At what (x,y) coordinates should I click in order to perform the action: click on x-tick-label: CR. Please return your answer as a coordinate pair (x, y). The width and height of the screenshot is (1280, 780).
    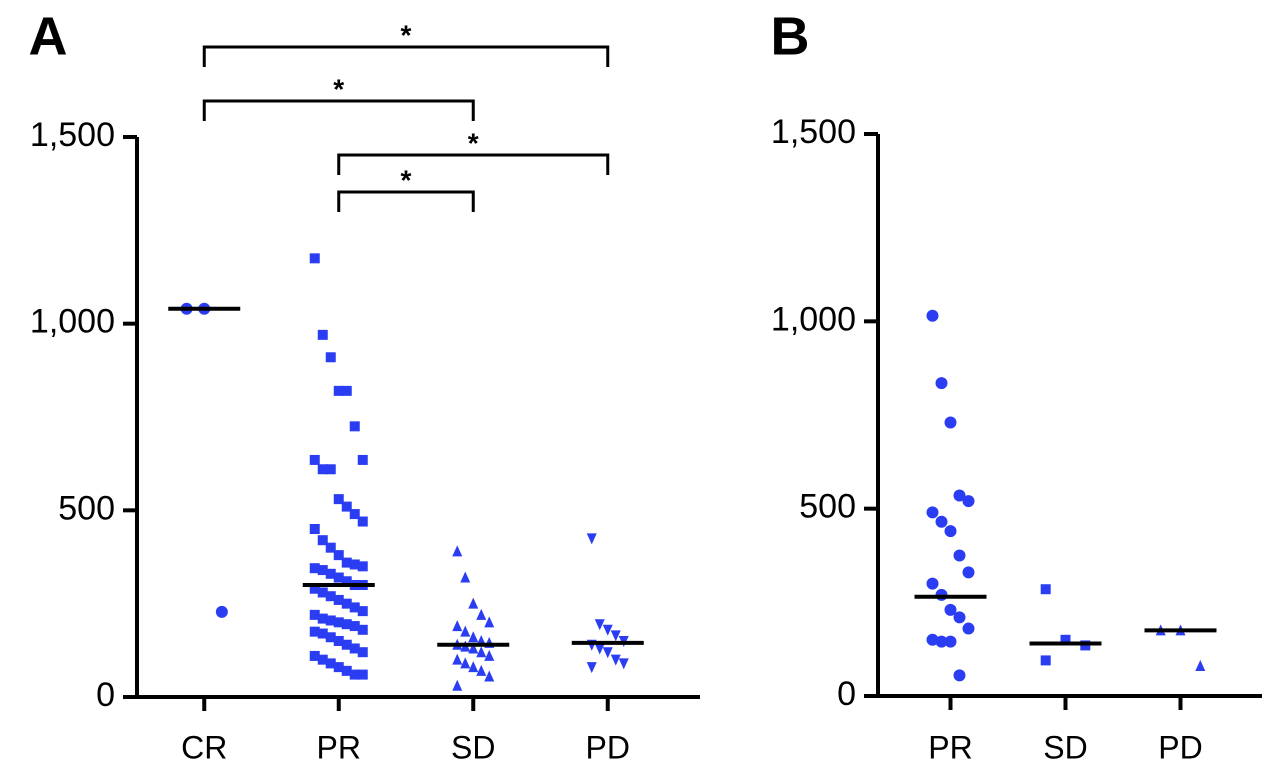
    Looking at the image, I should click on (204, 747).